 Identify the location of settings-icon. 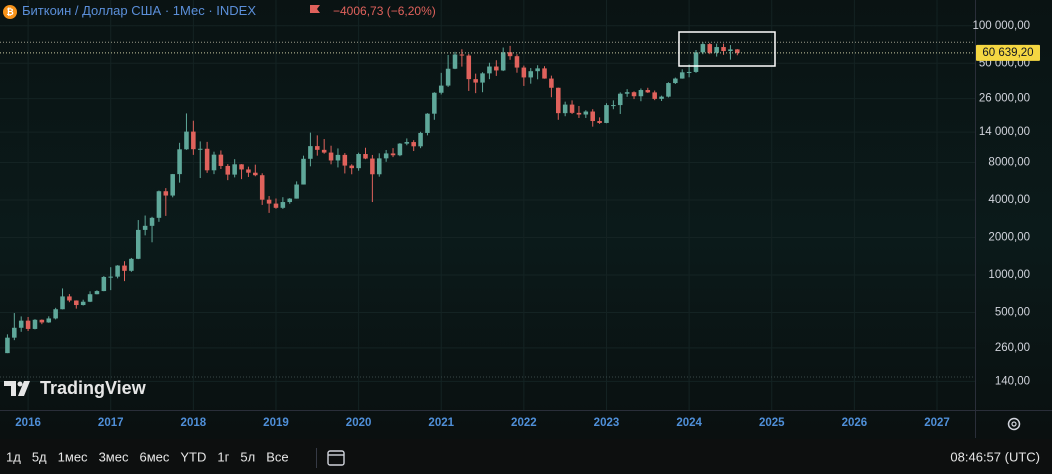
(1014, 424).